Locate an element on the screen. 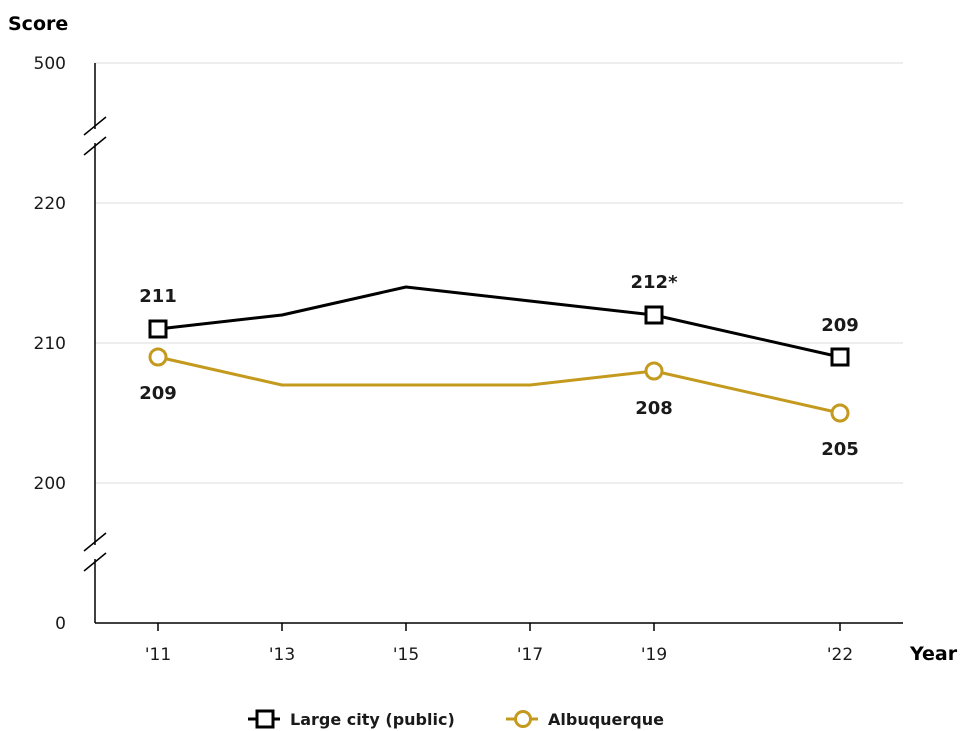 The width and height of the screenshot is (967, 731). x-tick-label: '15 is located at coordinates (406, 655).